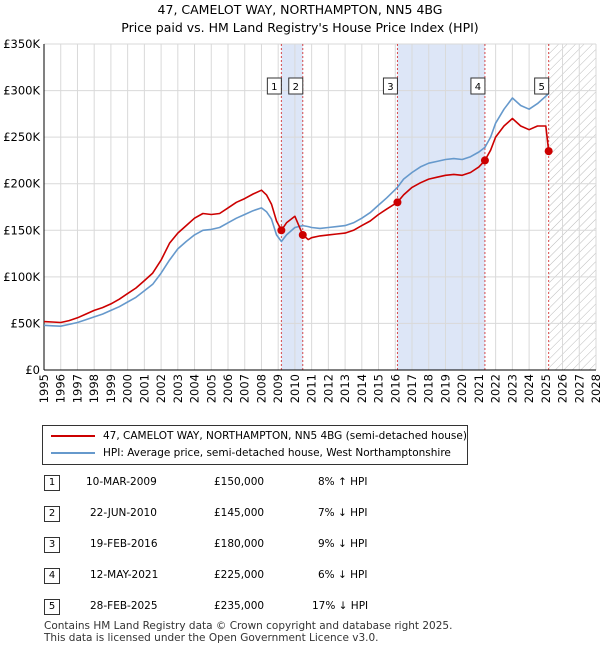 The height and width of the screenshot is (650, 600). What do you see at coordinates (529, 388) in the screenshot?
I see `x-tick-label: 2024` at bounding box center [529, 388].